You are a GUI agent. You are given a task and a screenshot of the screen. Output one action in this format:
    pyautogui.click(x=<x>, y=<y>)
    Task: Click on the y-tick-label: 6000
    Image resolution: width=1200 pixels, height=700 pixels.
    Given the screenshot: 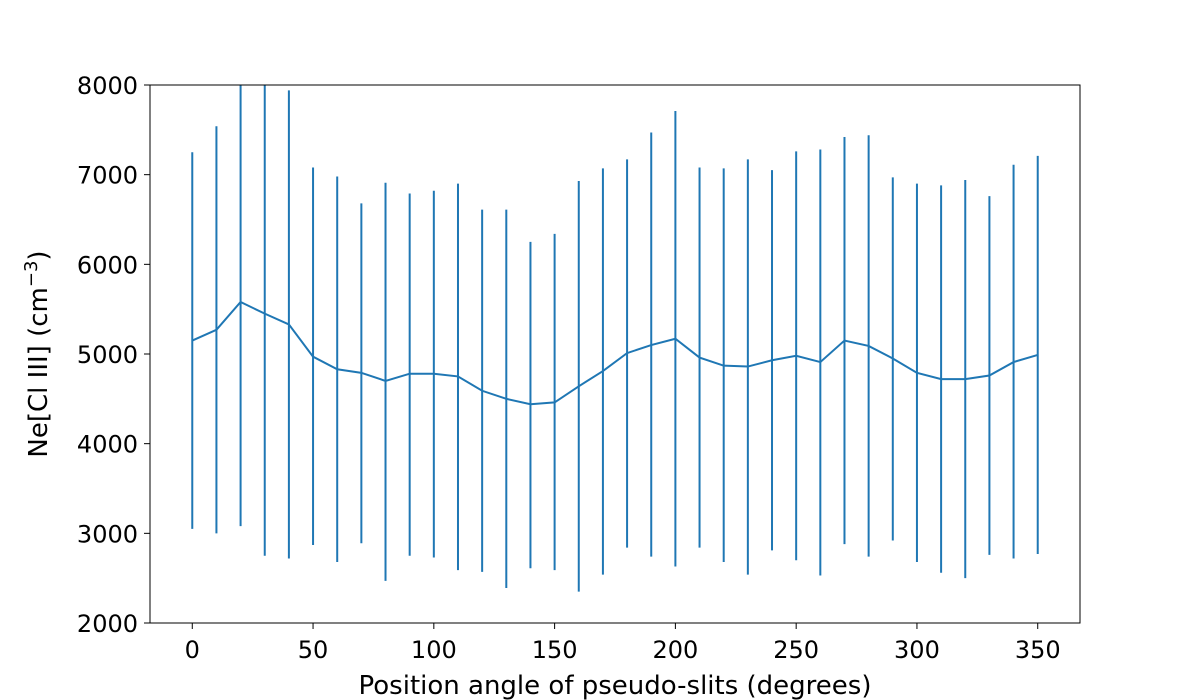 What is the action you would take?
    pyautogui.click(x=107, y=265)
    